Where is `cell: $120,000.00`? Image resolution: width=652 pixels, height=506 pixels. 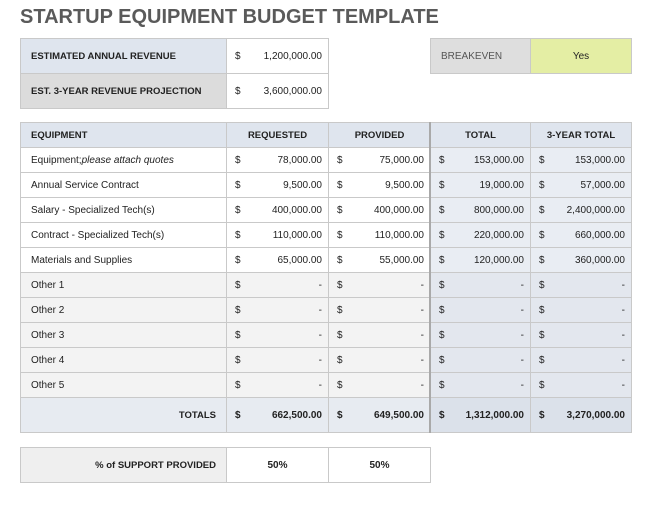
cell: $120,000.00 is located at coordinates (480, 260).